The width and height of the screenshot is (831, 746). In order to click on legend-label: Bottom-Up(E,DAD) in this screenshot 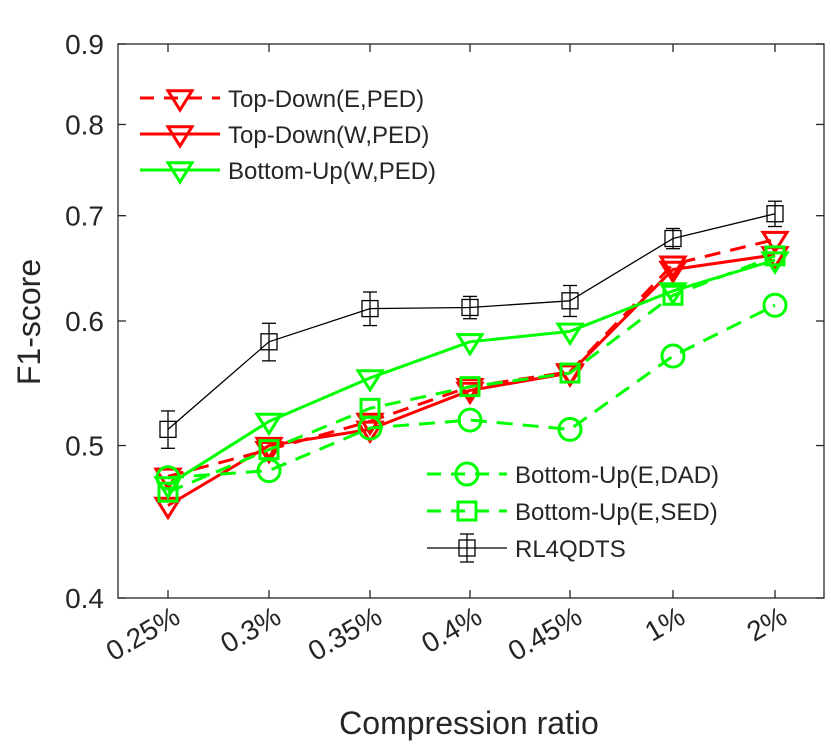, I will do `click(617, 475)`.